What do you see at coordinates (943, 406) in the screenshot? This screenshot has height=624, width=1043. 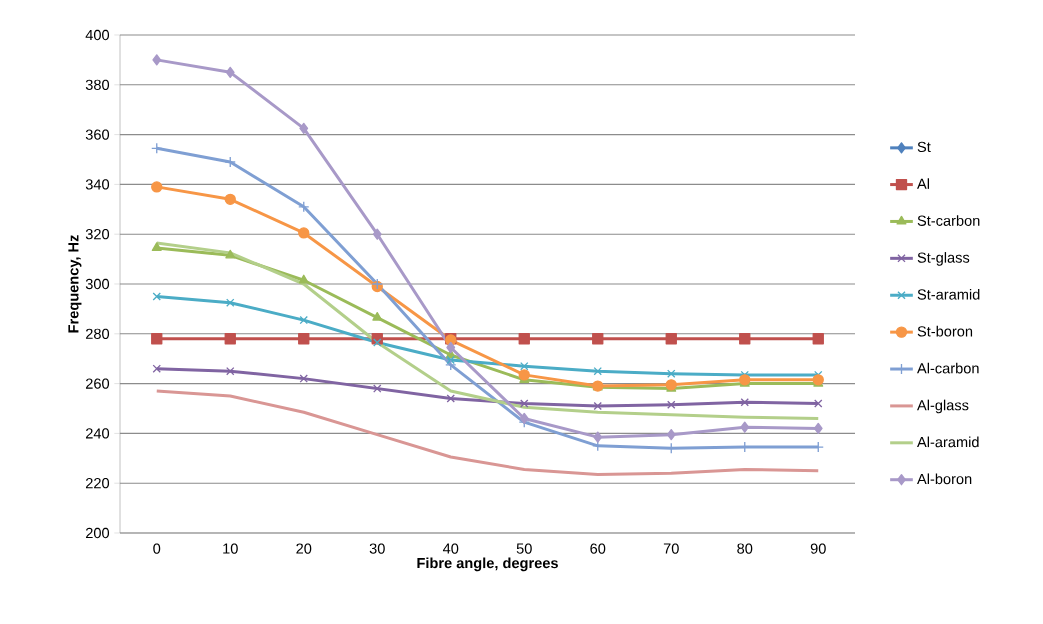 I see `legend-label: Al-glass` at bounding box center [943, 406].